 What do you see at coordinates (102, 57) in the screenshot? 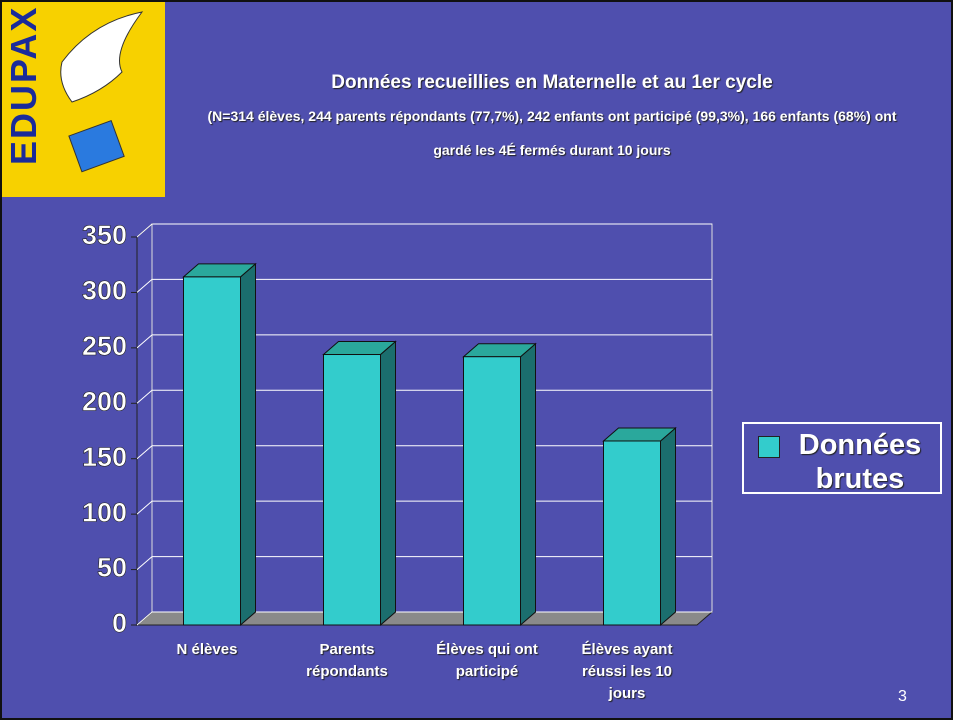
I see `dove` at bounding box center [102, 57].